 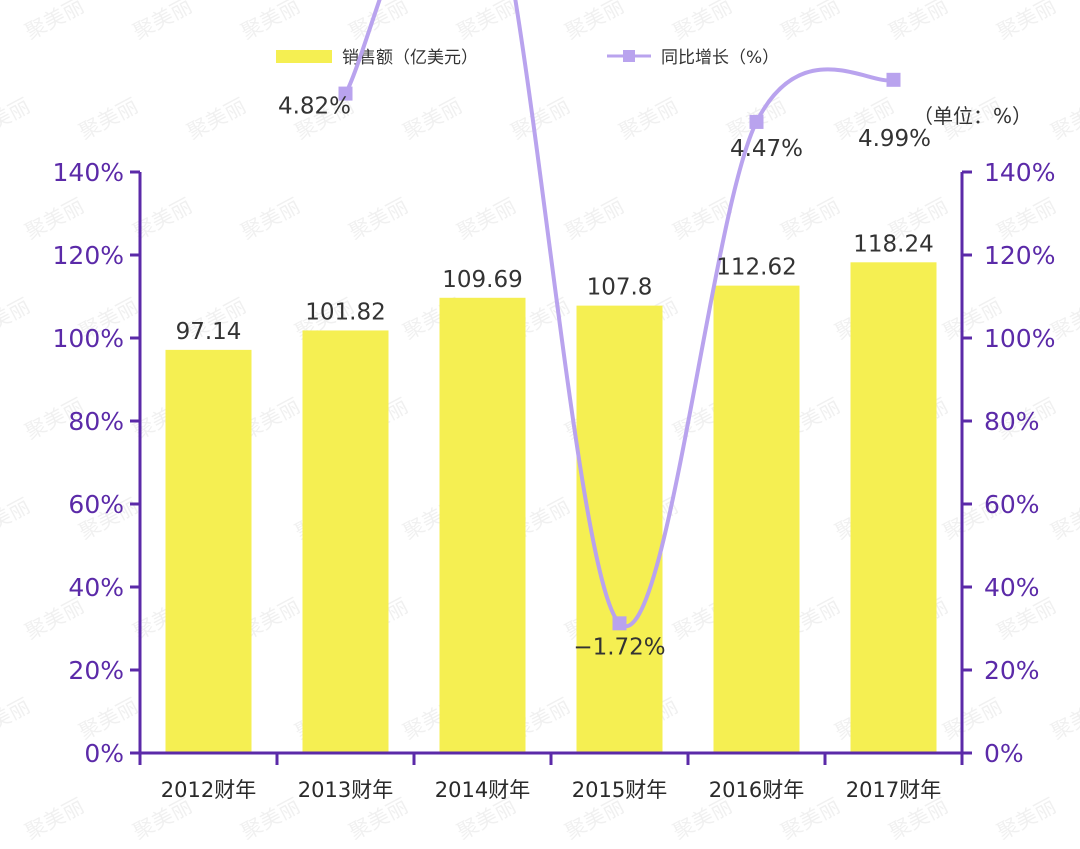 I want to click on x-tick-label: 2014财年, so click(x=482, y=790).